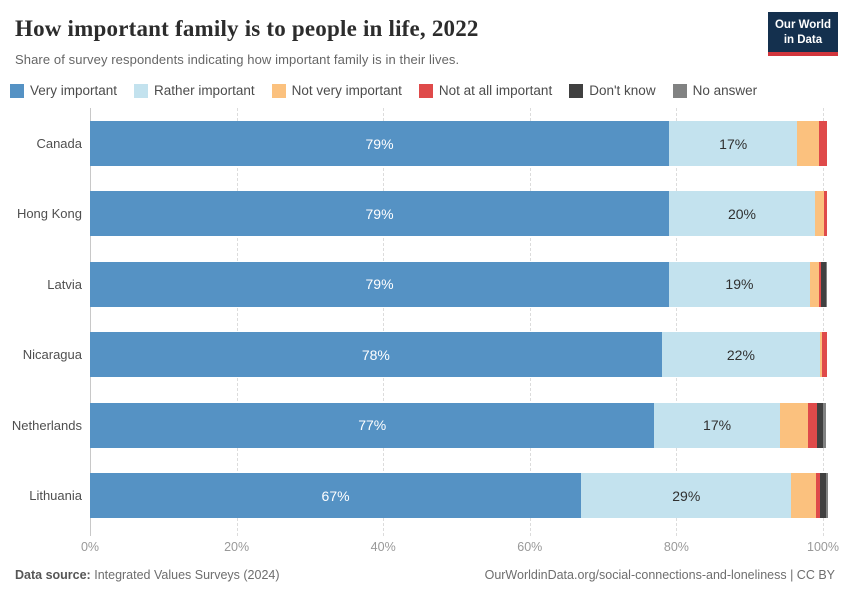 This screenshot has width=850, height=600. I want to click on legend-label: No answer, so click(725, 90).